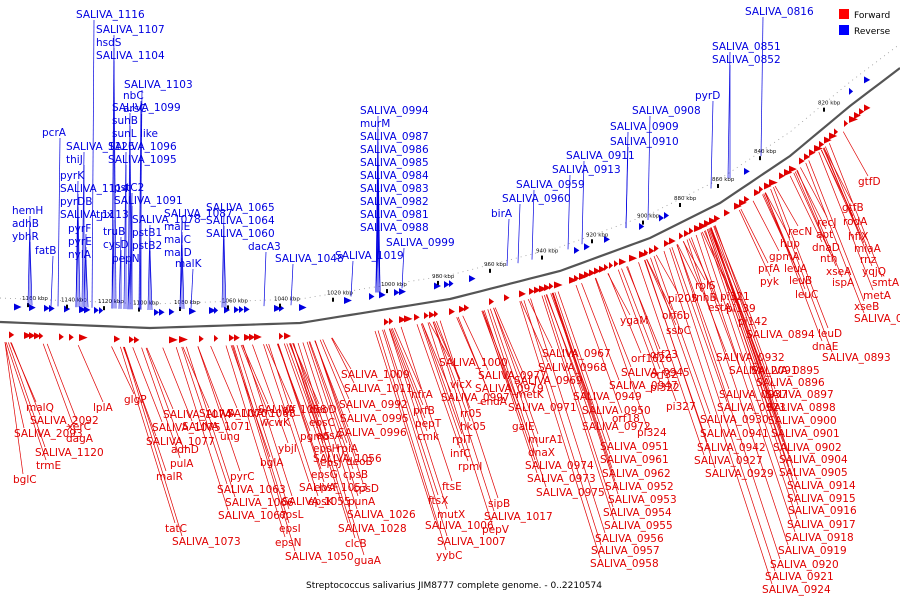 This screenshot has height=600, width=900. What do you see at coordinates (819, 538) in the screenshot?
I see `forward-gene-label: SALIVA_0918` at bounding box center [819, 538].